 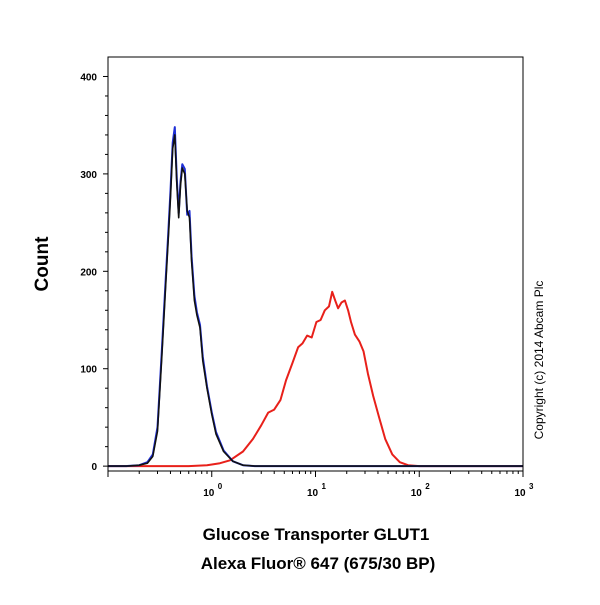 I want to click on y-tick-label: 200, so click(x=88, y=272).